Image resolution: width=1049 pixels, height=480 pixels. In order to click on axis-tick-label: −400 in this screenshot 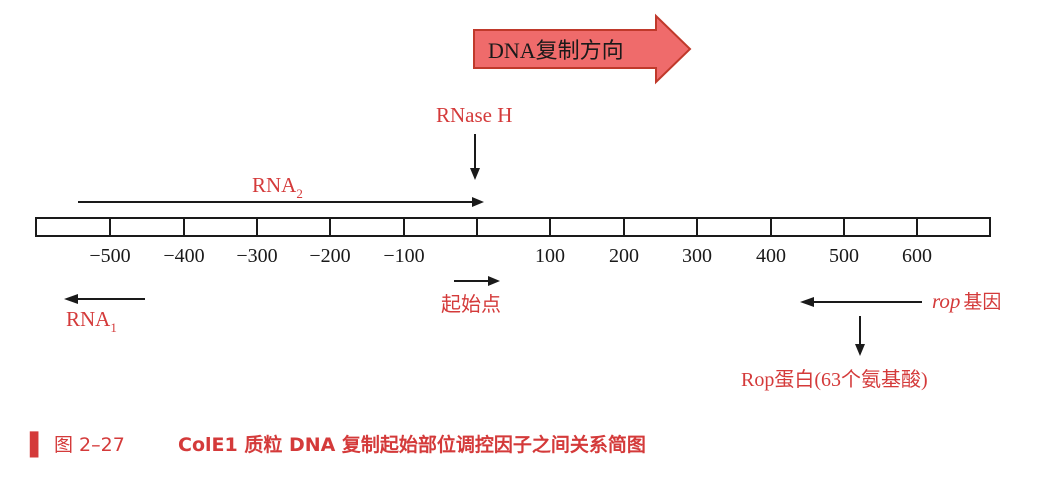, I will do `click(183, 256)`.